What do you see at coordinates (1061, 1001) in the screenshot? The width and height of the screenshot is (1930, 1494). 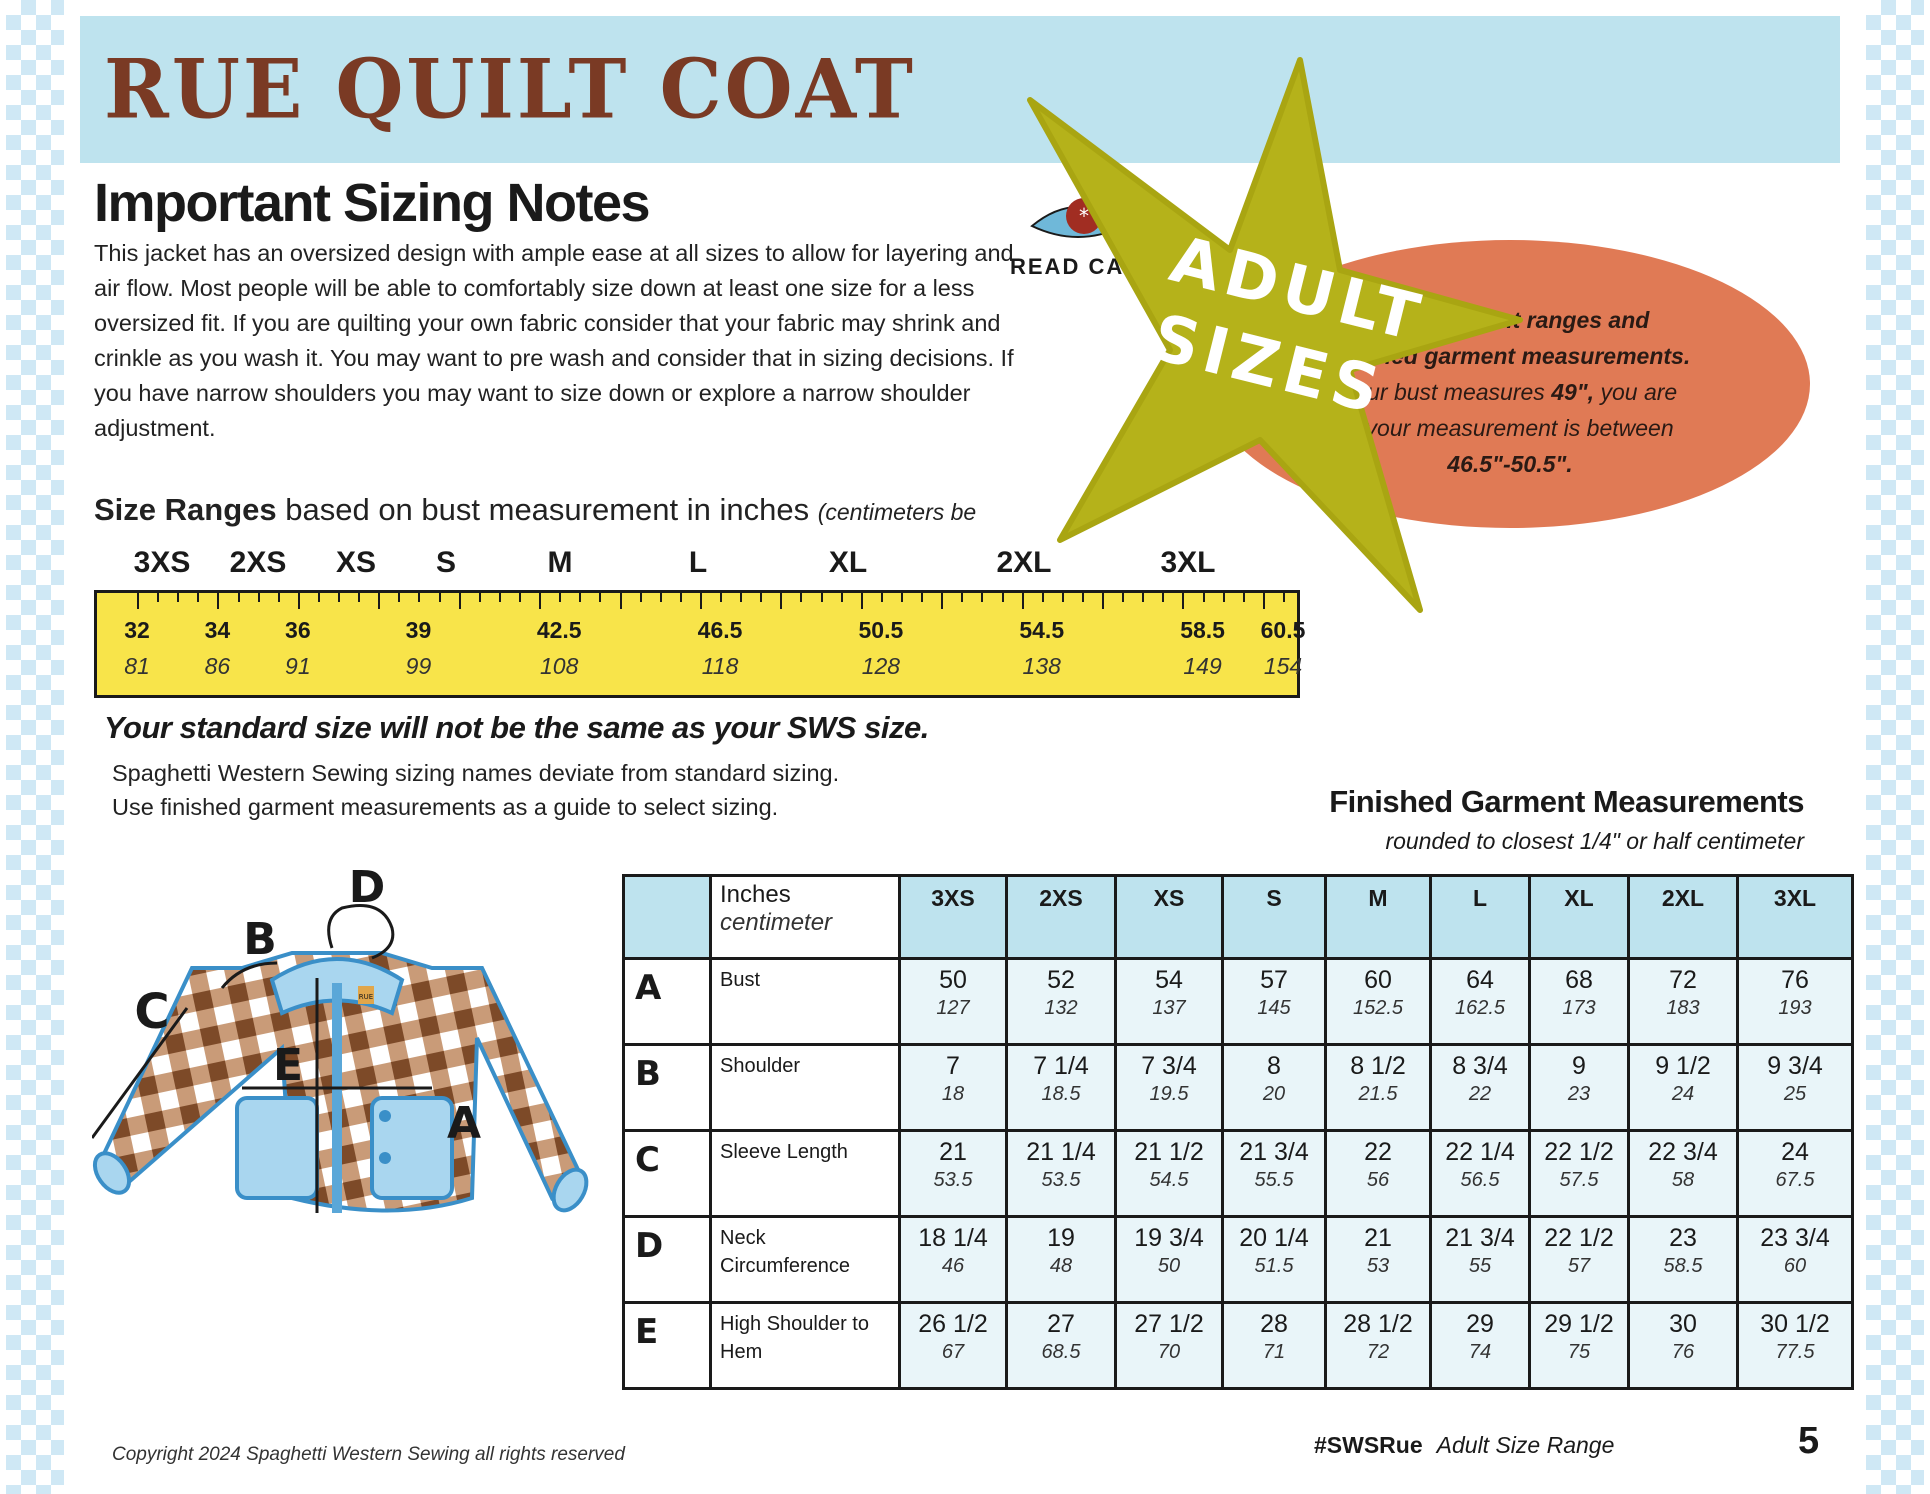 I see `table-cell: 52 132` at bounding box center [1061, 1001].